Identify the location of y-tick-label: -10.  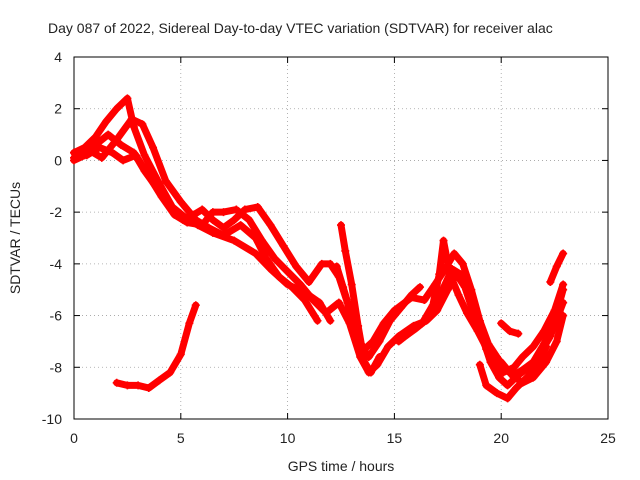
(52, 419).